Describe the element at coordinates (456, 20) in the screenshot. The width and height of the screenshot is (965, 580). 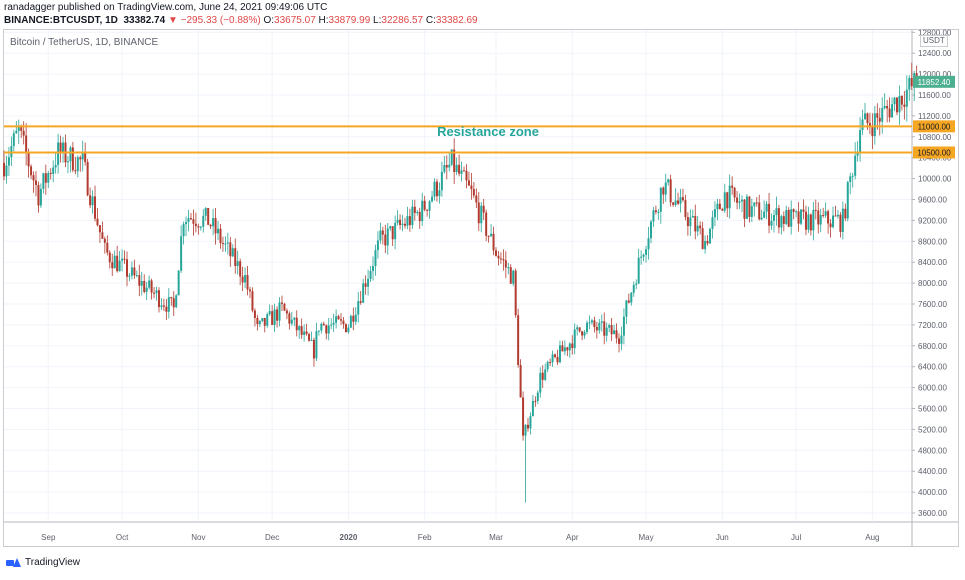
I see `close-value: 33382.69` at that location.